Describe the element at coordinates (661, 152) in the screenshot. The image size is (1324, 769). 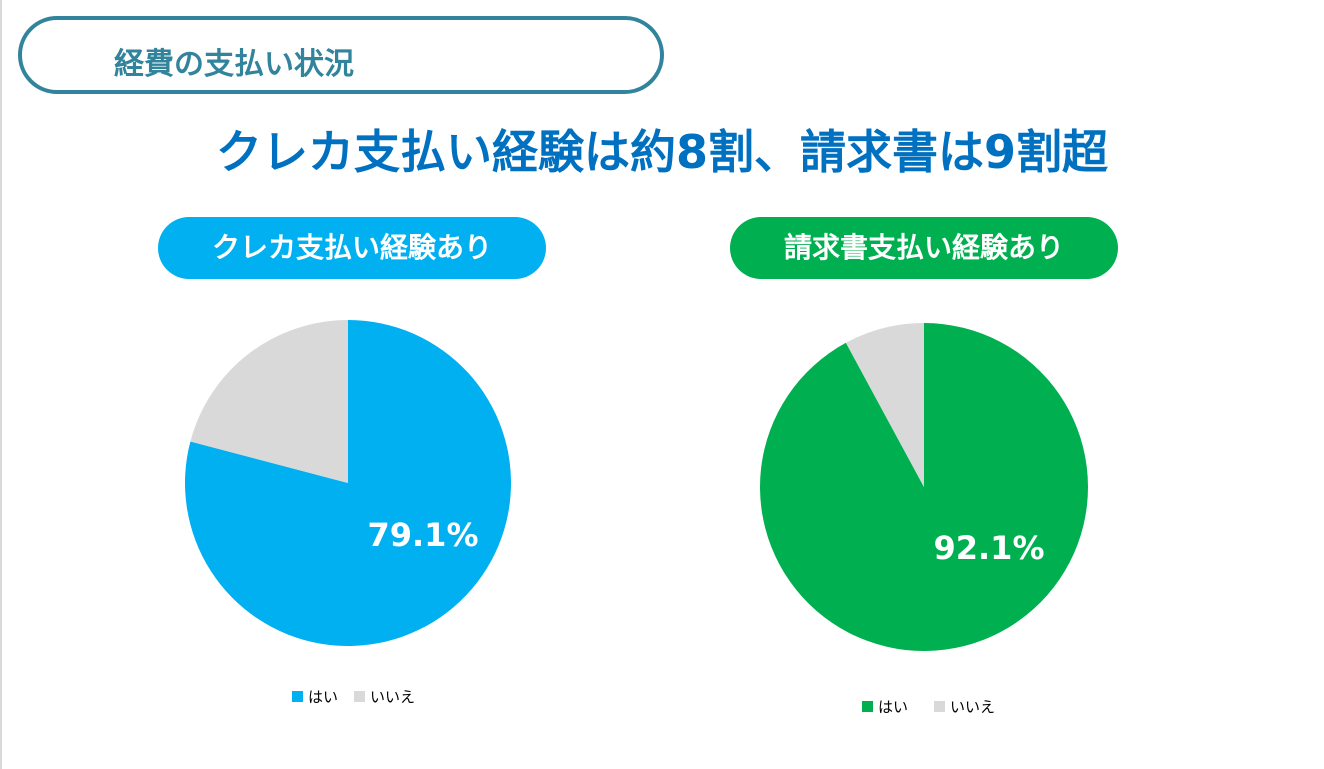
I see `slide-headline: クレカ支払い経験は約8割、請求書は9割超` at that location.